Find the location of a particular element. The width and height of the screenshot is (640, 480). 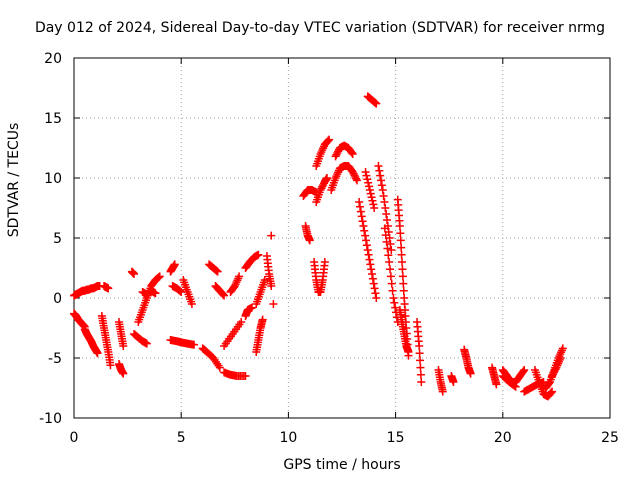

x-tick-label: 5 is located at coordinates (181, 438).